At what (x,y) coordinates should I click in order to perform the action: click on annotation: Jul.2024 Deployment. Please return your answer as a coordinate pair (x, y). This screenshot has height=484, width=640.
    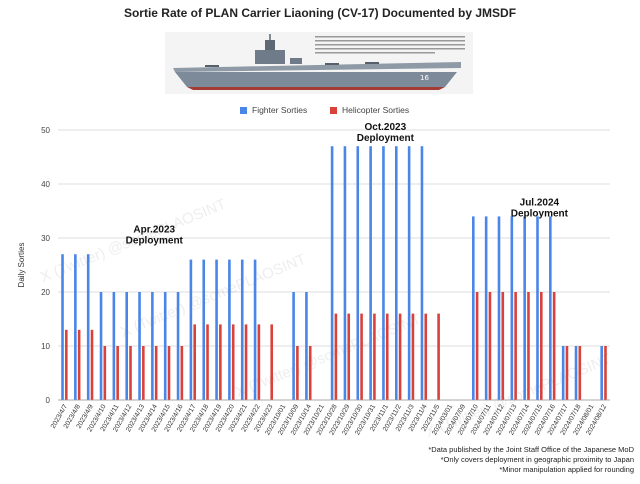
    Looking at the image, I should click on (540, 209).